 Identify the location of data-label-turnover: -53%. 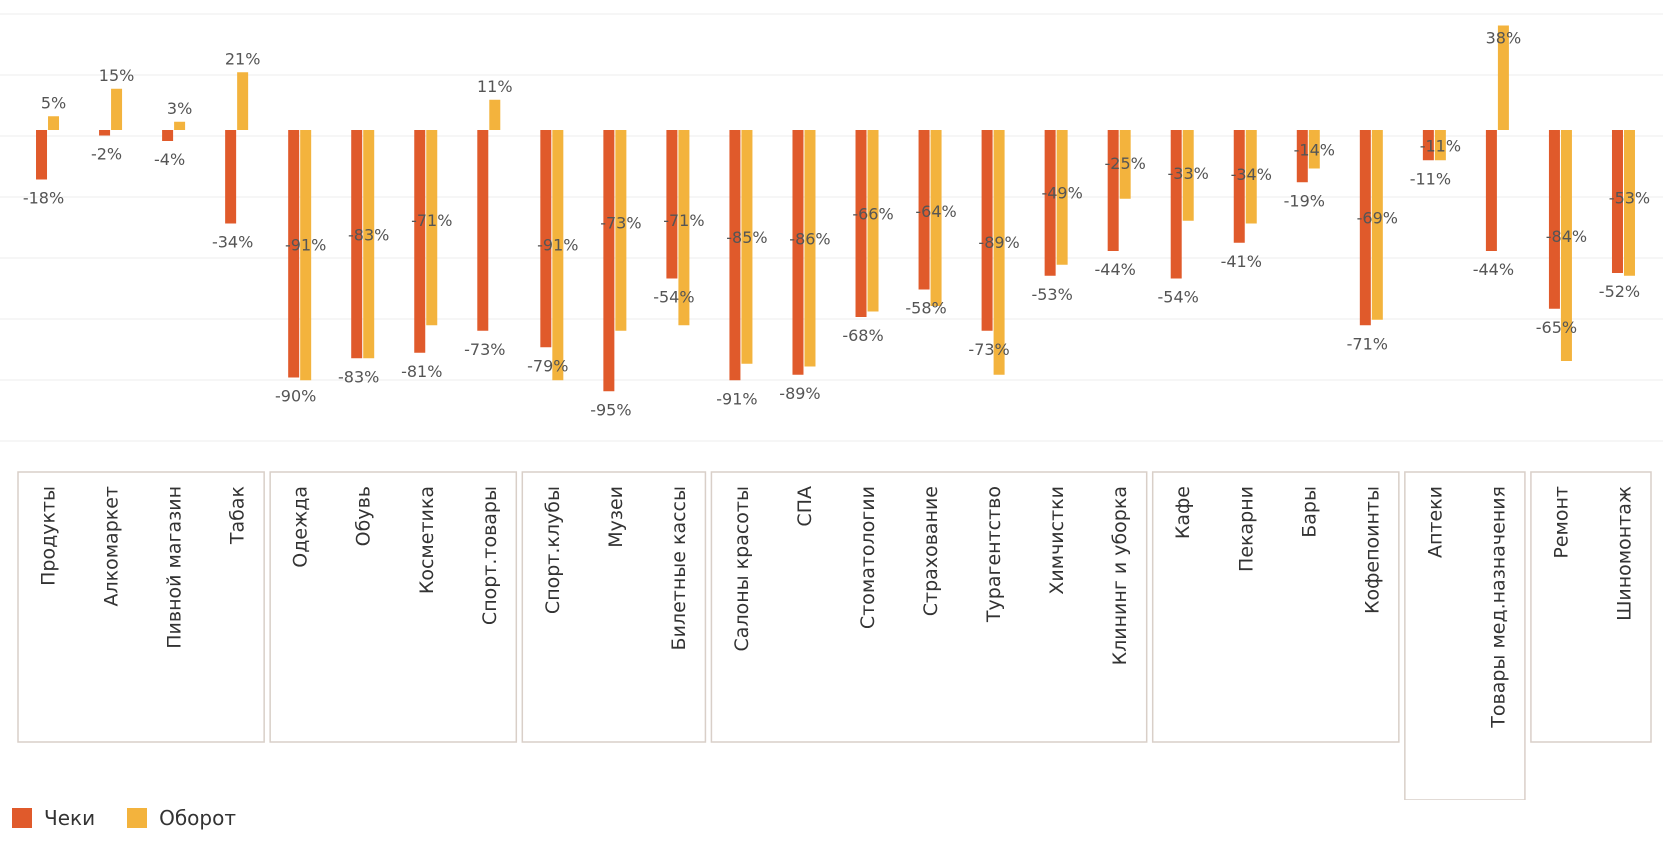
(1629, 198).